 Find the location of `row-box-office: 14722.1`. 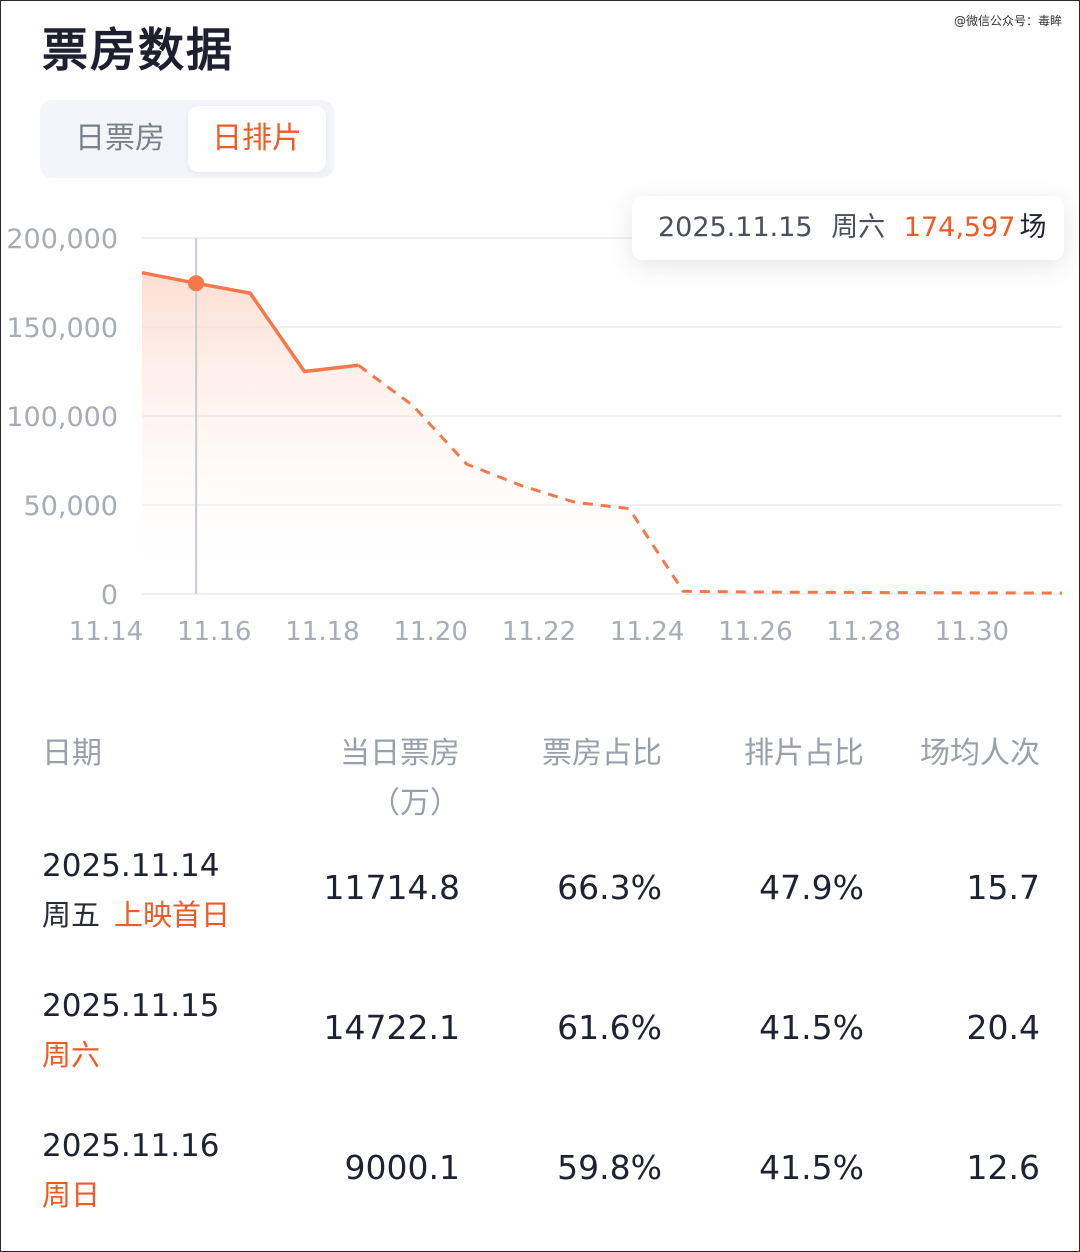

row-box-office: 14722.1 is located at coordinates (391, 1027).